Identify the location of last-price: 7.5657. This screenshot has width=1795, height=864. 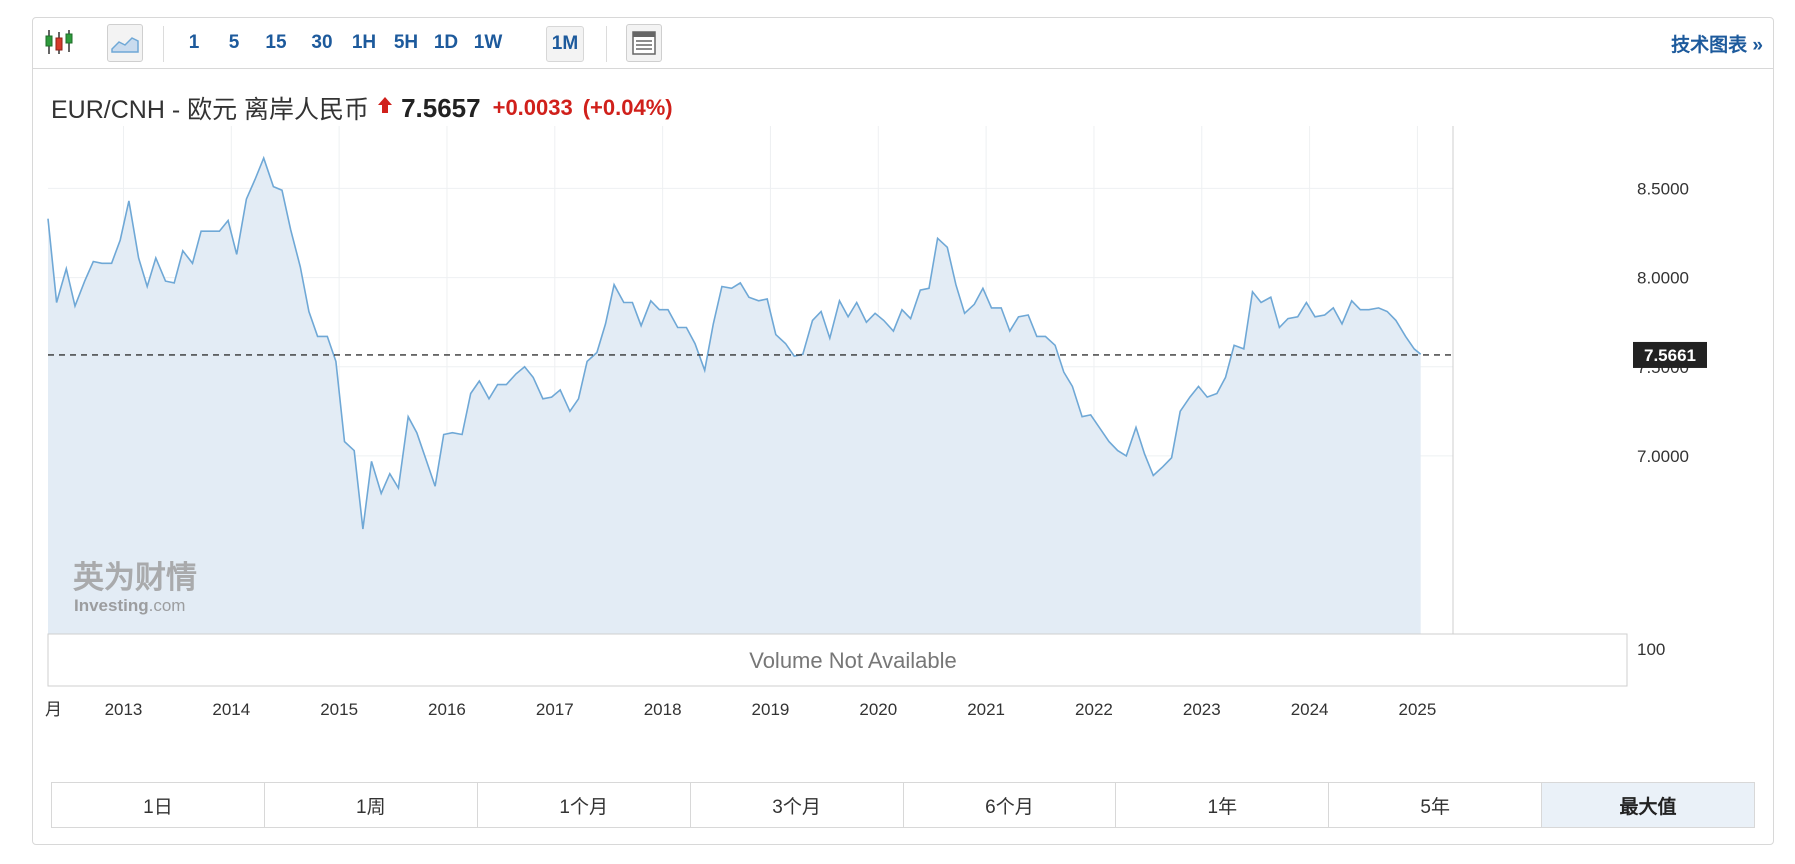
(441, 107).